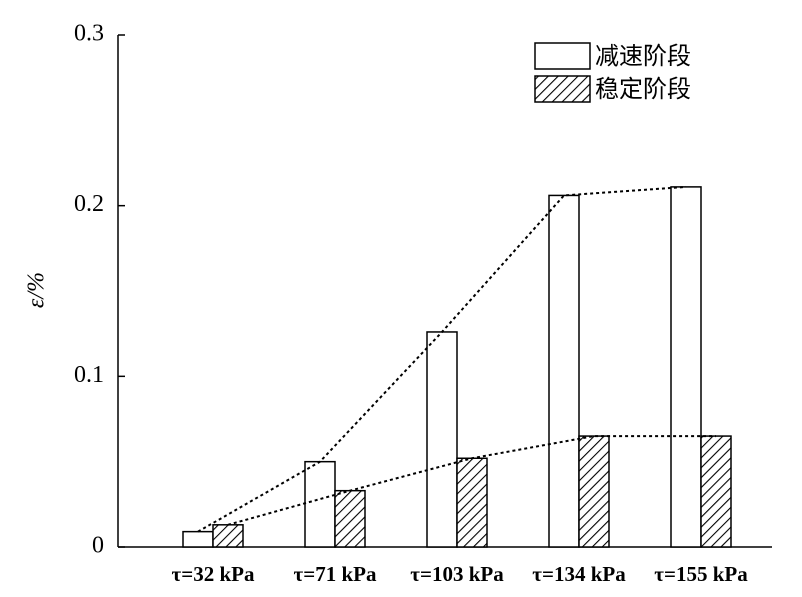  Describe the element at coordinates (579, 574) in the screenshot. I see `x-tick-label: τ=134 kPa` at that location.